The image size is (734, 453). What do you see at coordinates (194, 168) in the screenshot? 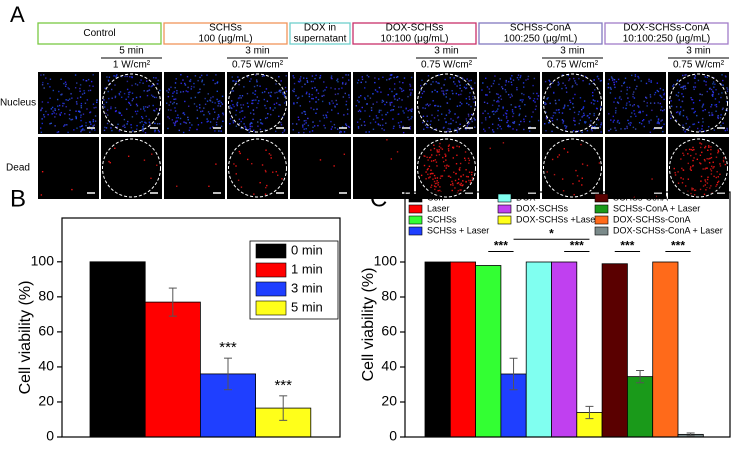
I see `micrograph` at bounding box center [194, 168].